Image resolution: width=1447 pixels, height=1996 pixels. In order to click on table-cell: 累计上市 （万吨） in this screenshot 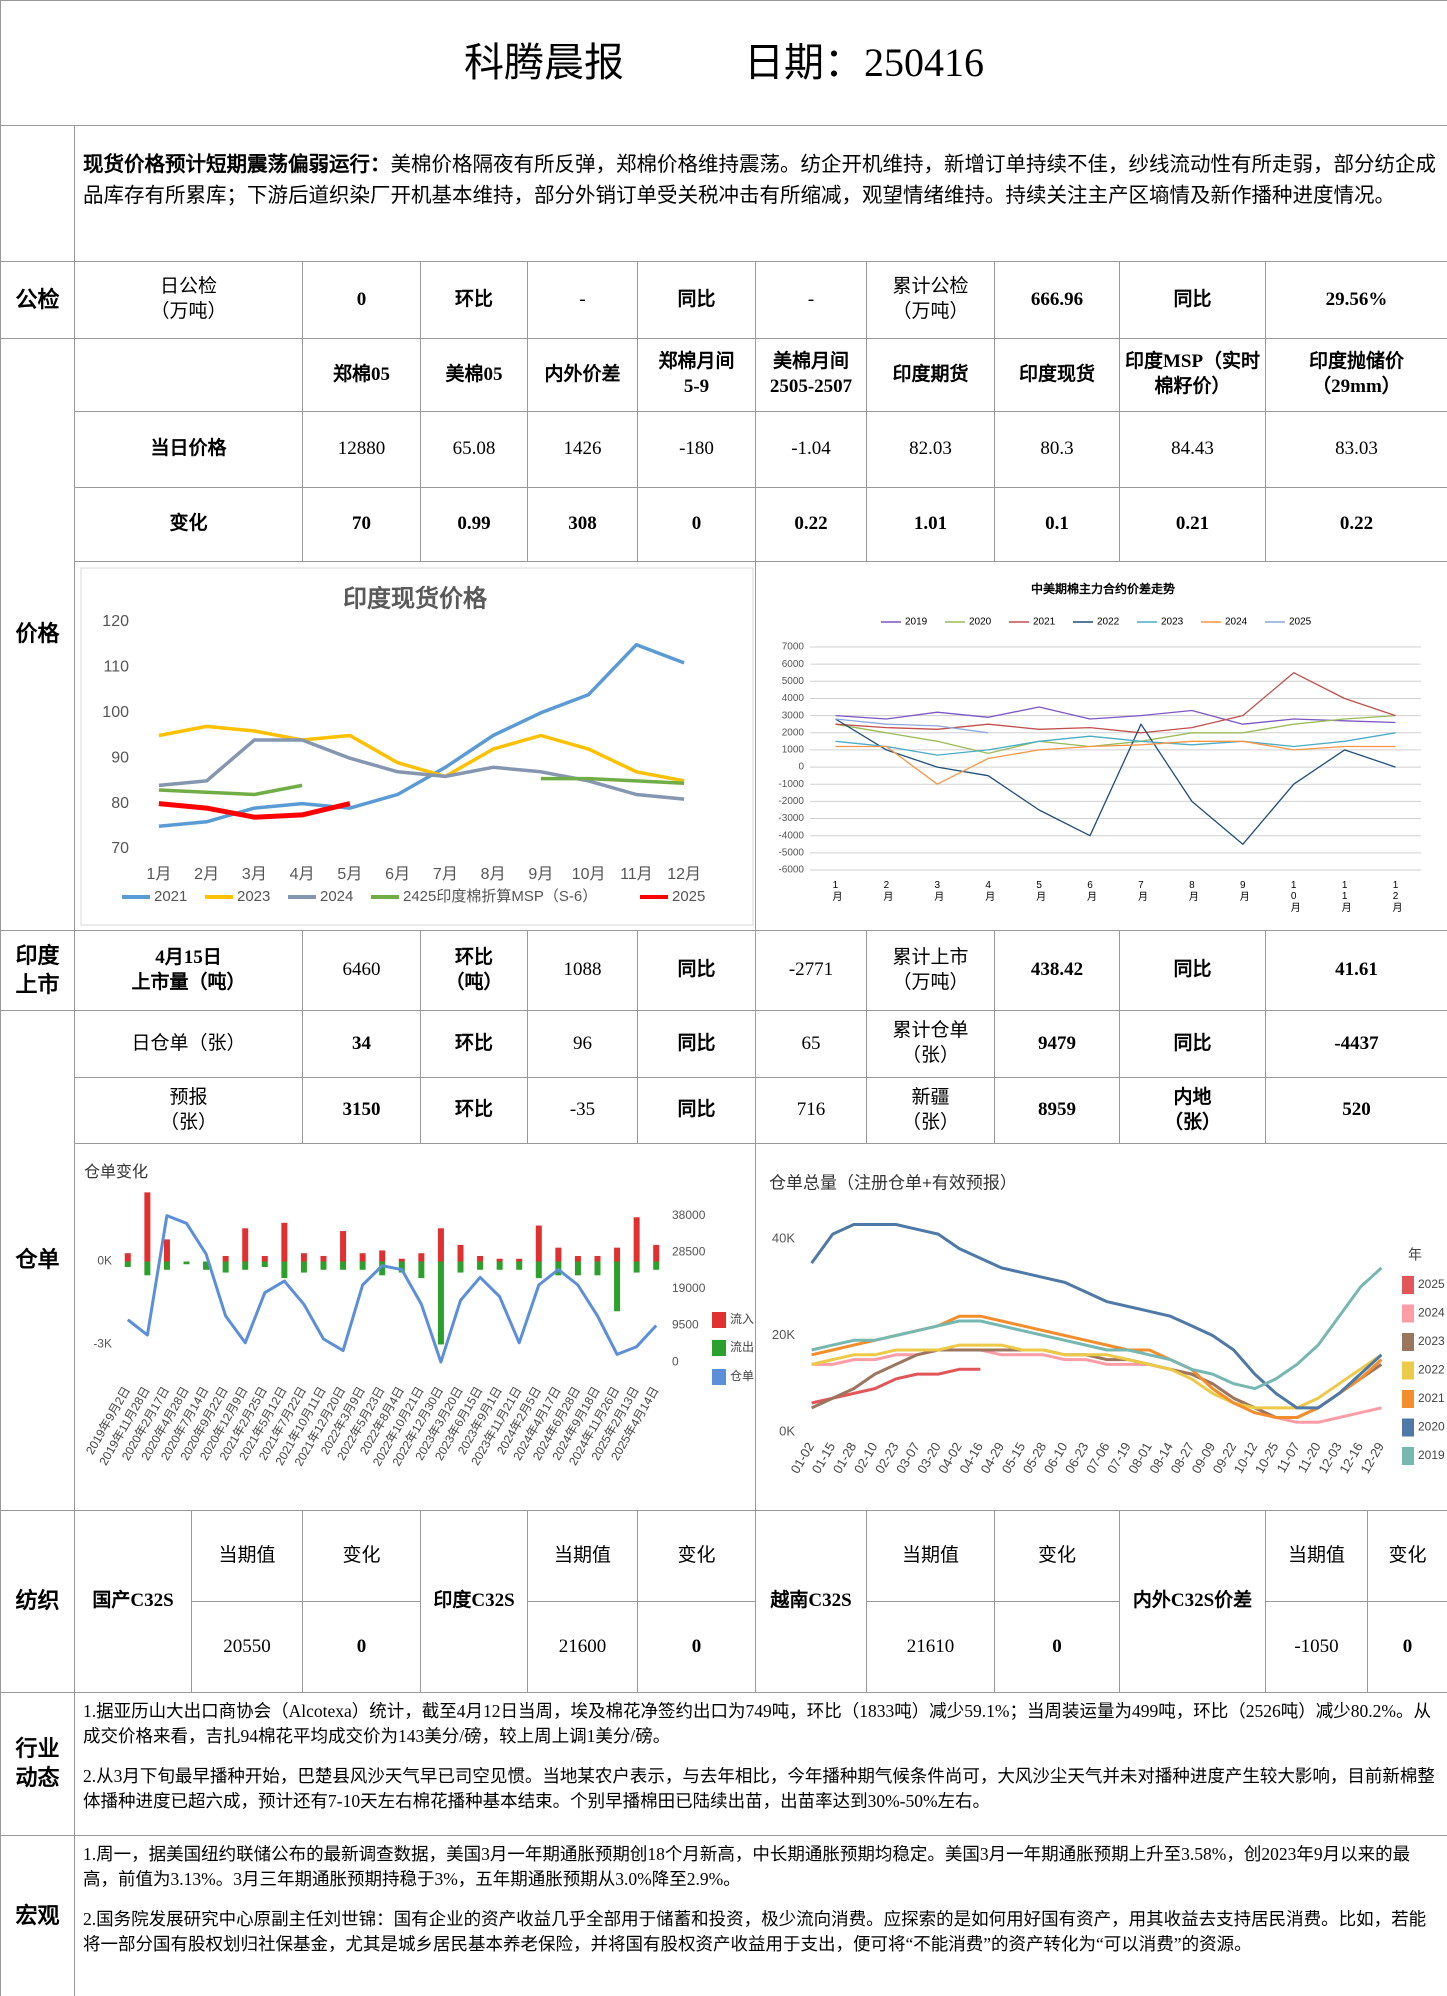, I will do `click(931, 971)`.